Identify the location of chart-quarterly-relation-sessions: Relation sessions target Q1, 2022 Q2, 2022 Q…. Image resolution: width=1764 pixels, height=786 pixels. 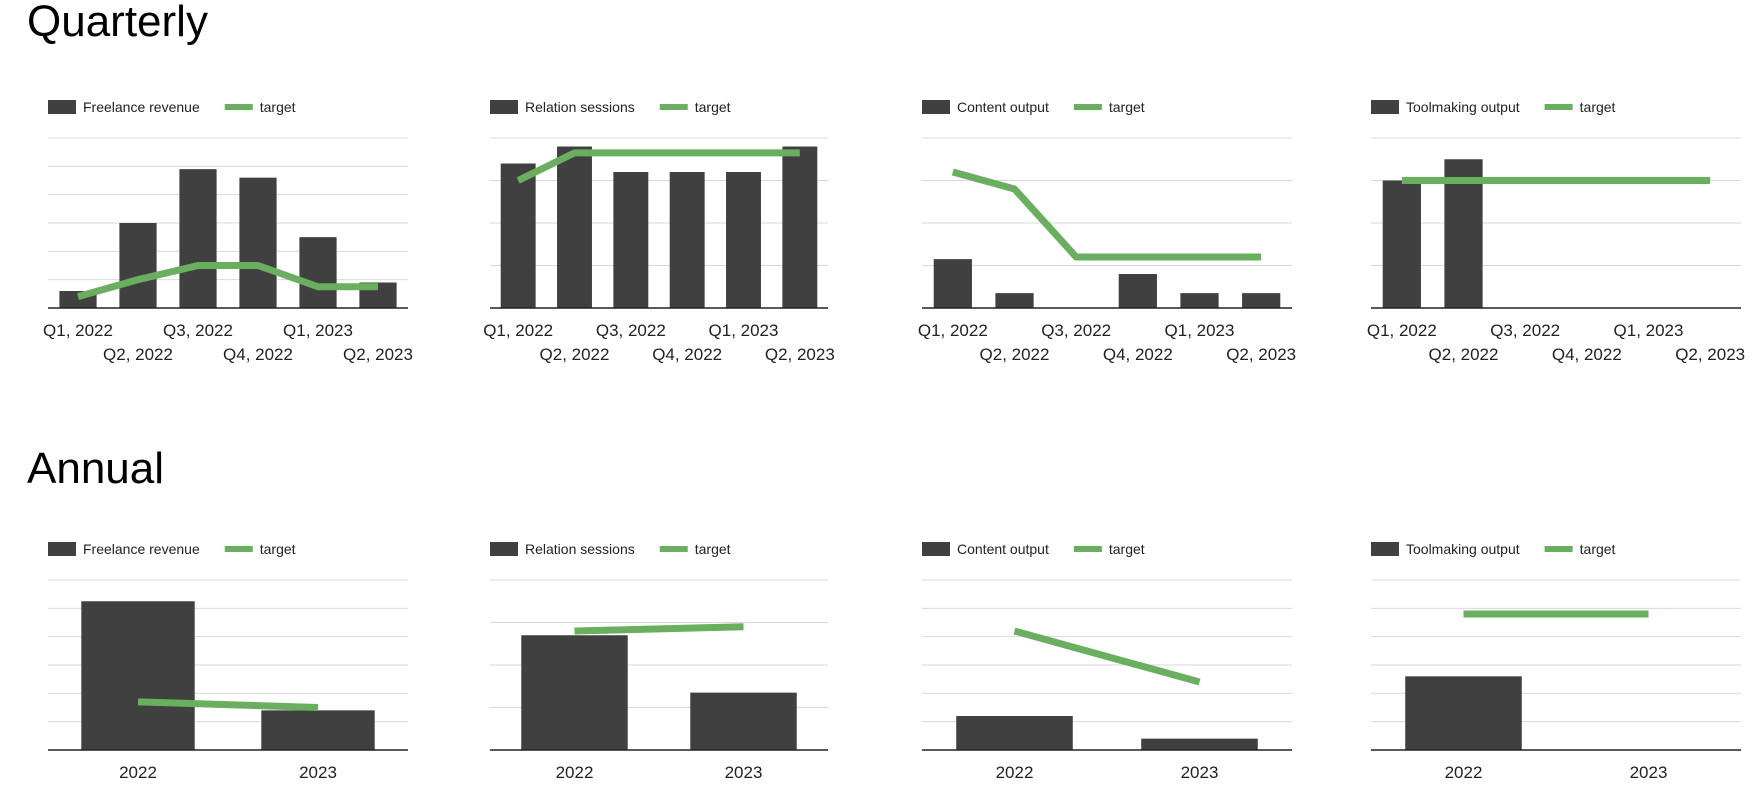
(659, 231).